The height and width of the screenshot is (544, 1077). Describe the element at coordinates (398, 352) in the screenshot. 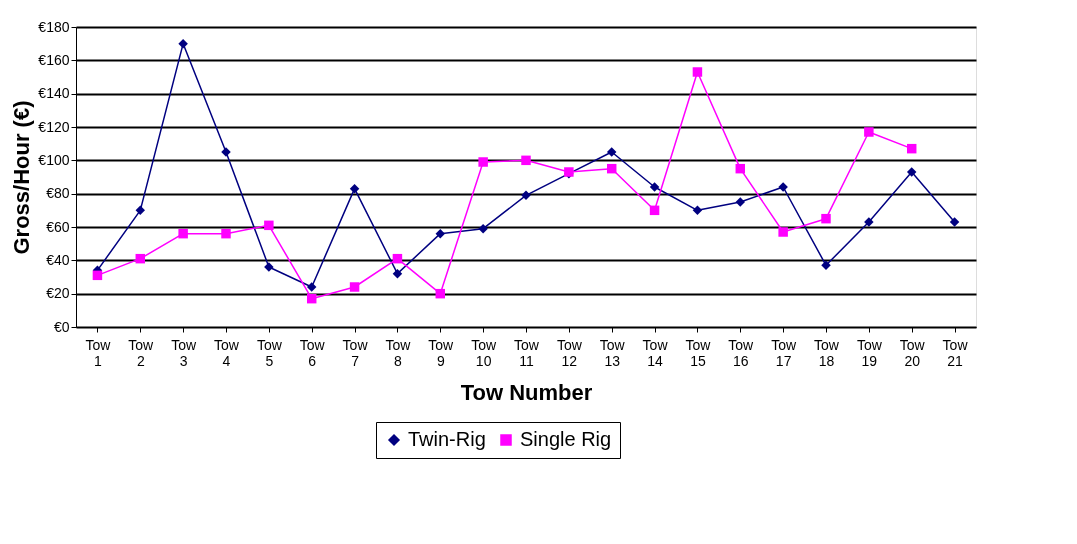

I see `x-tick-label: Tow 8` at that location.